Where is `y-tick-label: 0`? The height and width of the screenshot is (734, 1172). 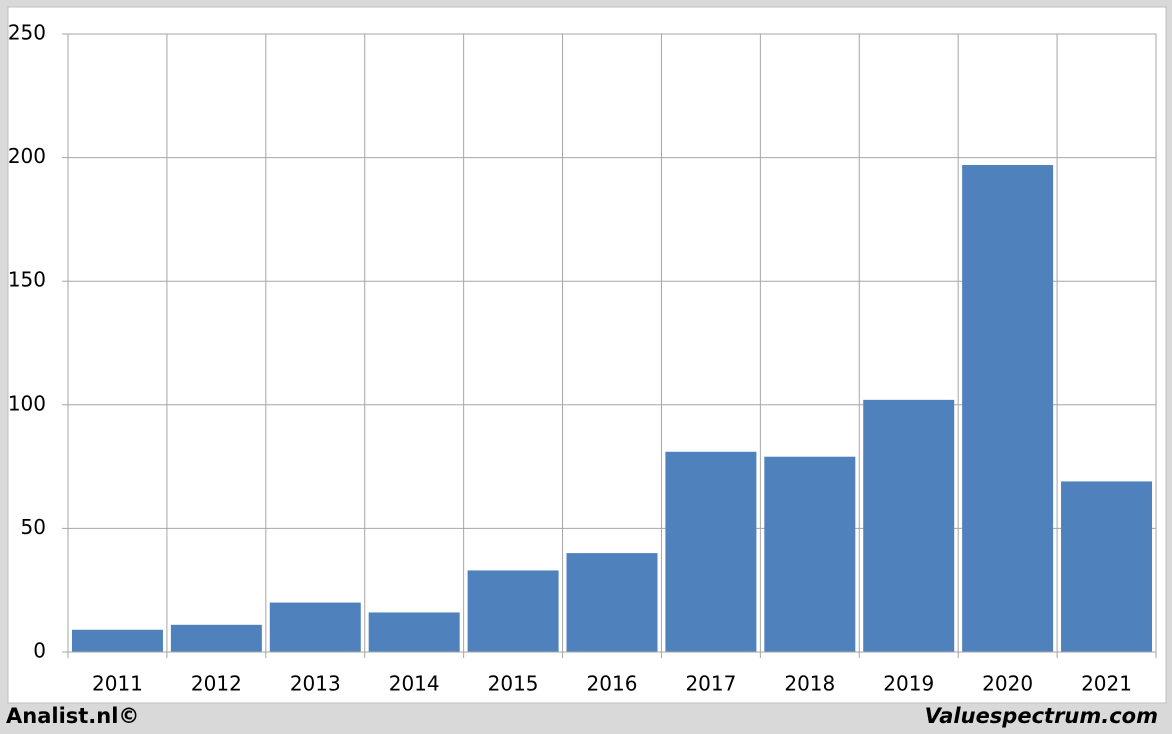
y-tick-label: 0 is located at coordinates (39, 651).